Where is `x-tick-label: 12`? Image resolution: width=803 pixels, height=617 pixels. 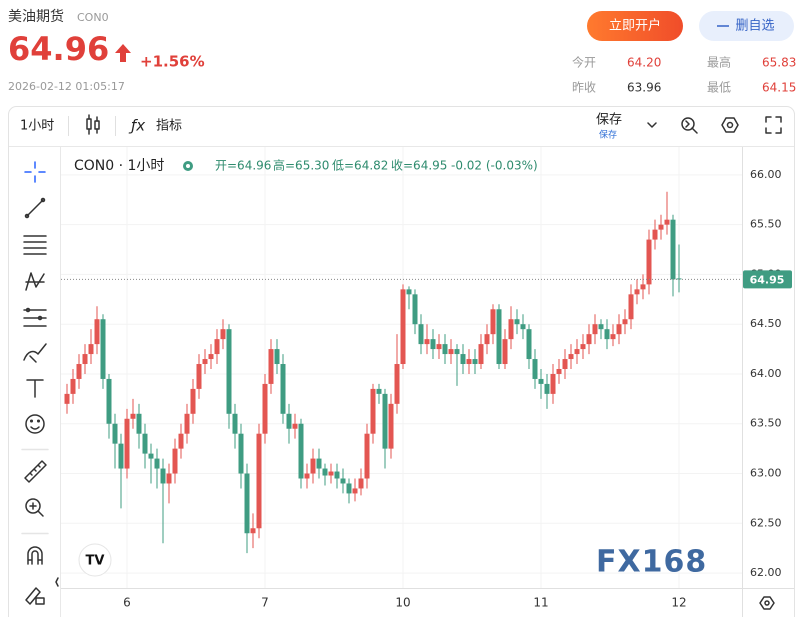
x-tick-label: 12 is located at coordinates (678, 603).